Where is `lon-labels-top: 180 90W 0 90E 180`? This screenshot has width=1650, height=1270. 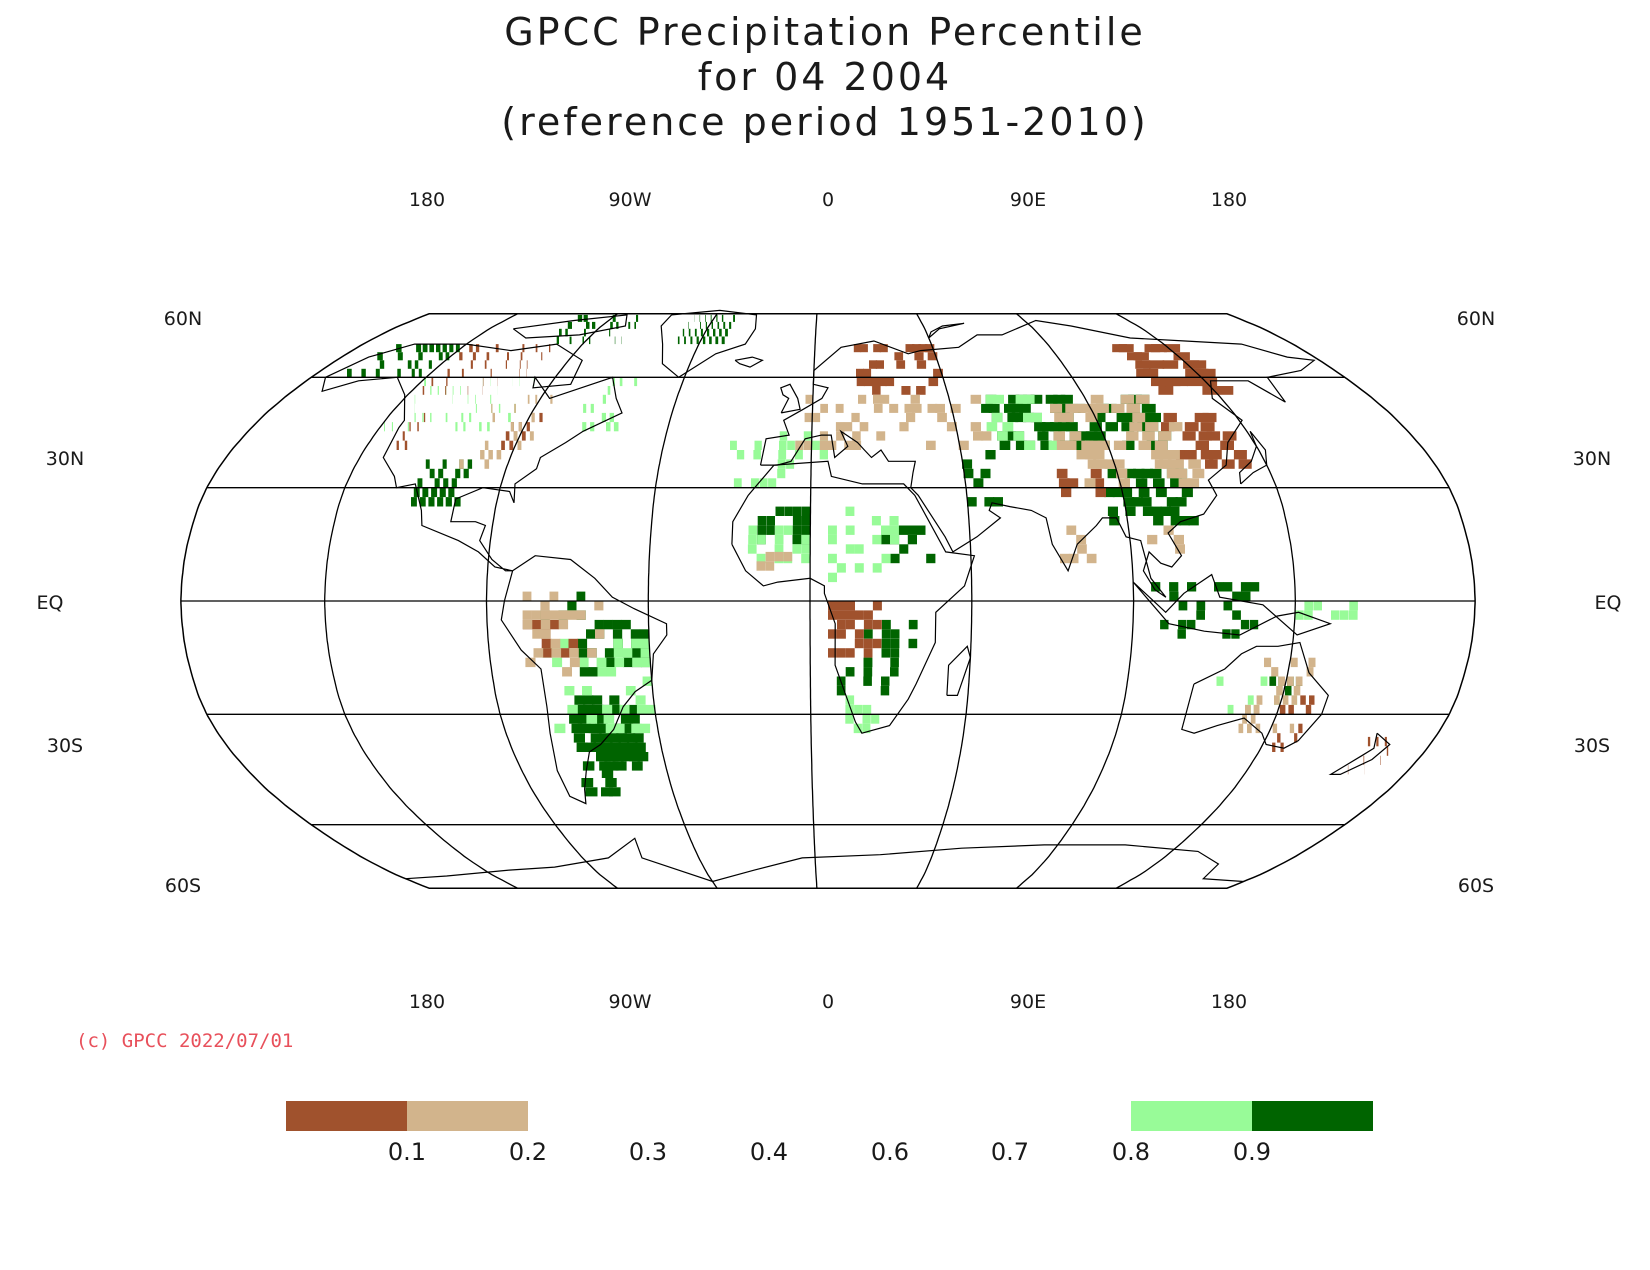 lon-labels-top: 180 90W 0 90E 180 is located at coordinates (828, 200).